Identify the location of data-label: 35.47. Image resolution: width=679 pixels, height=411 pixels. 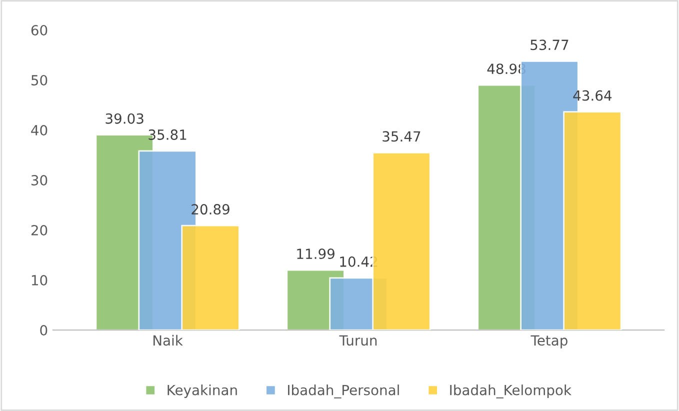
(401, 136).